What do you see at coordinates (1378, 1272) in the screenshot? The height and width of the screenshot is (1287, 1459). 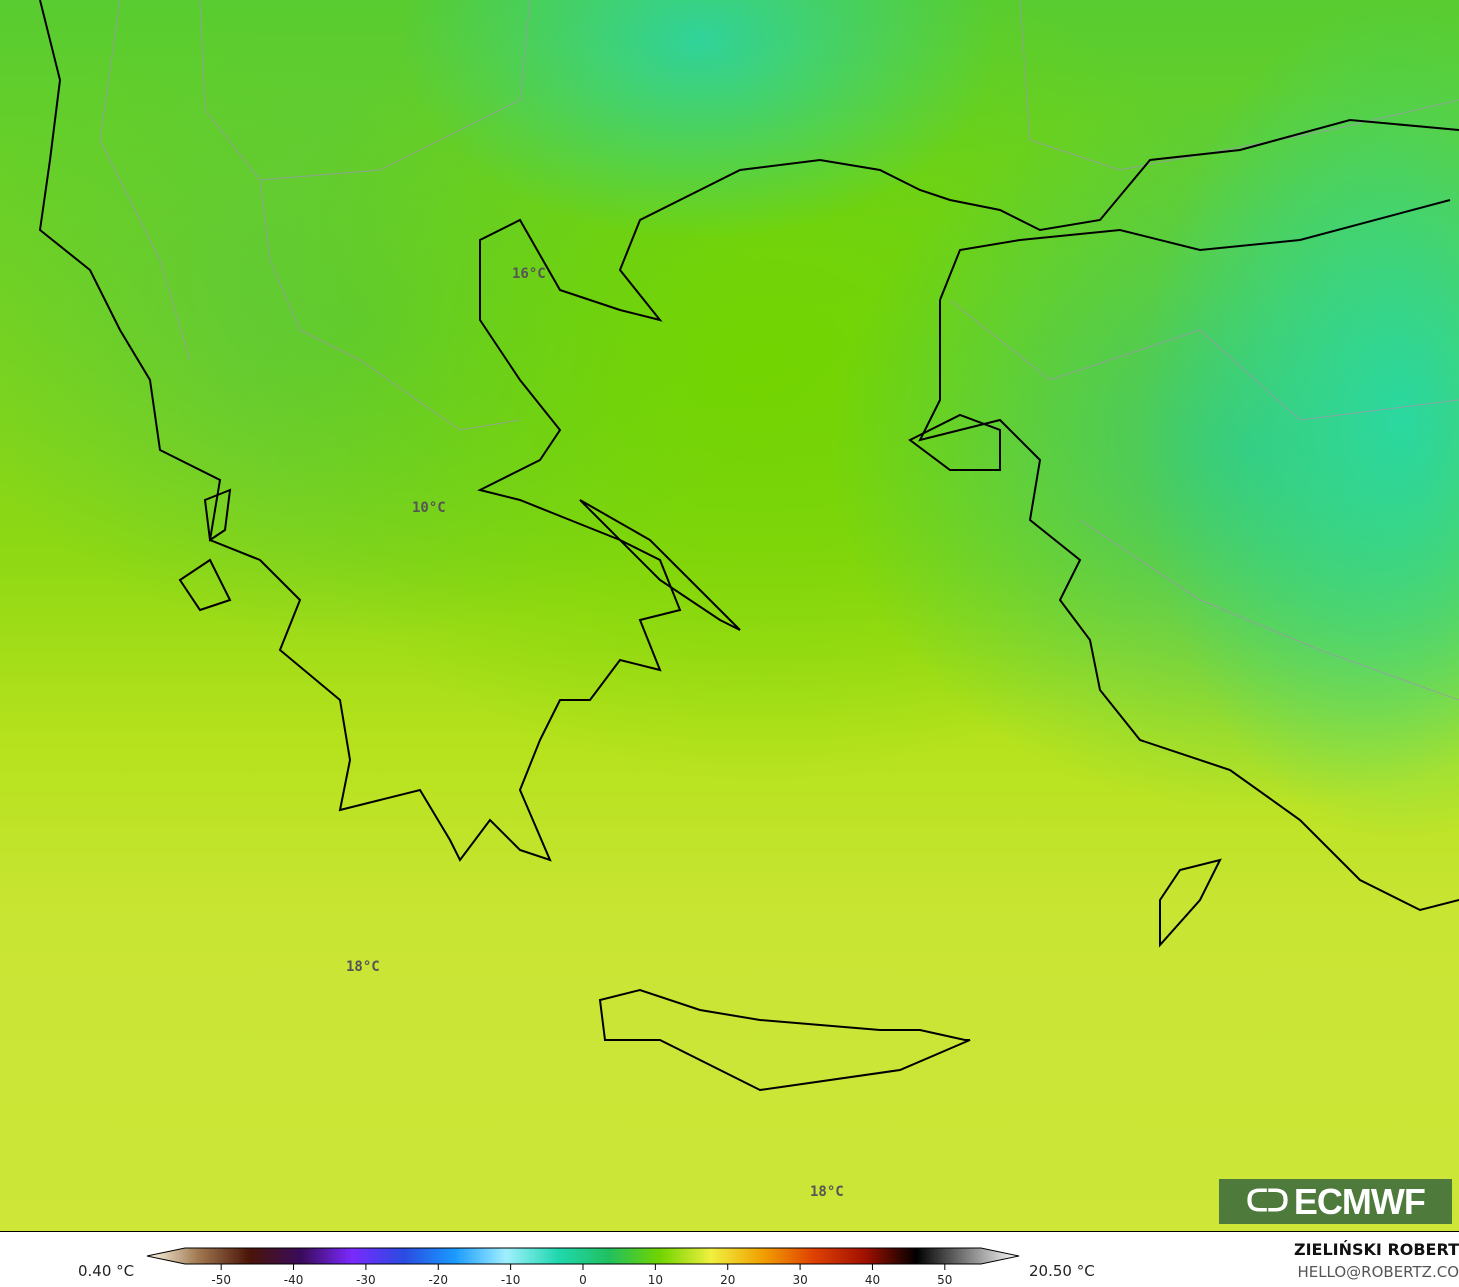 I see `author-email: HELLO@ROBERTZ.CO` at bounding box center [1378, 1272].